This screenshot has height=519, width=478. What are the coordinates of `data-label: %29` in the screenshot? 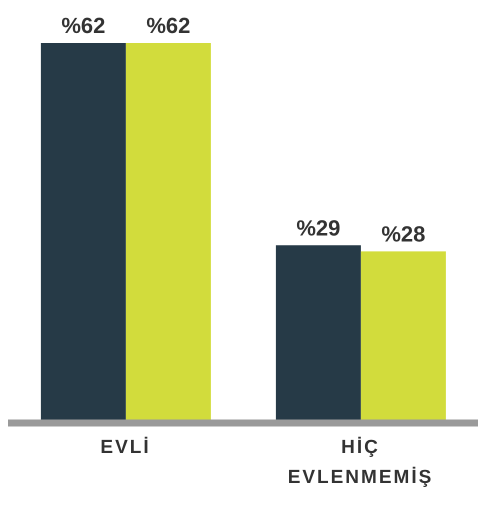 It's located at (318, 227).